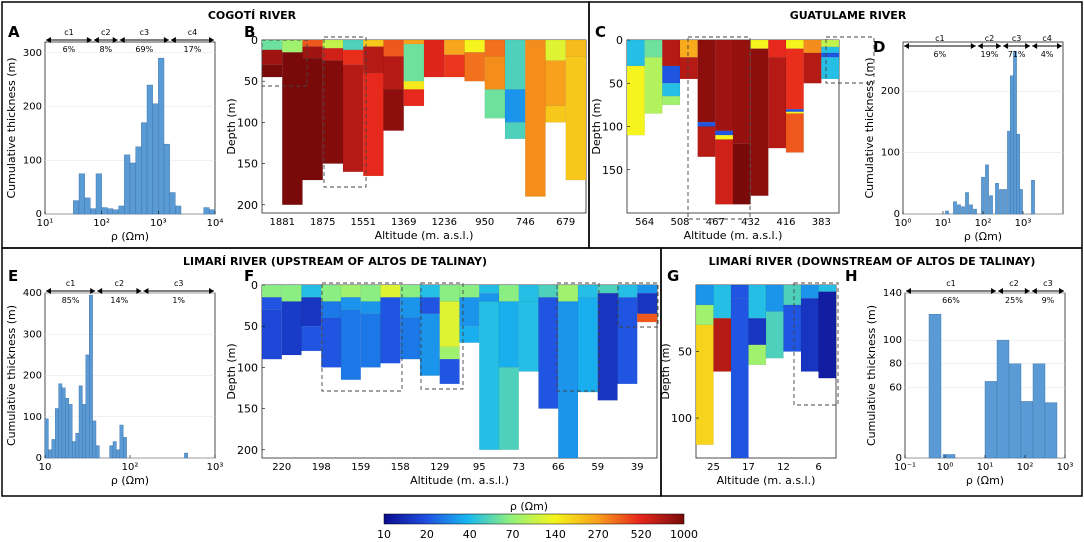  Describe the element at coordinates (983, 236) in the screenshot. I see `x-axis-label: ρ (Ωm)` at that location.